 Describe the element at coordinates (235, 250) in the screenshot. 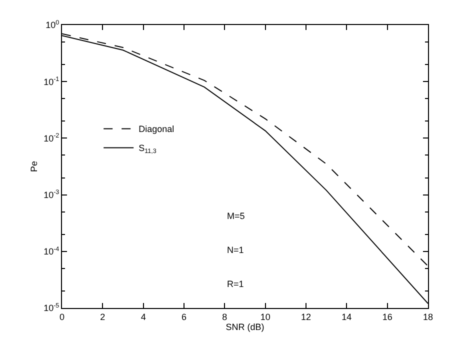

I see `annotation: N=1` at that location.